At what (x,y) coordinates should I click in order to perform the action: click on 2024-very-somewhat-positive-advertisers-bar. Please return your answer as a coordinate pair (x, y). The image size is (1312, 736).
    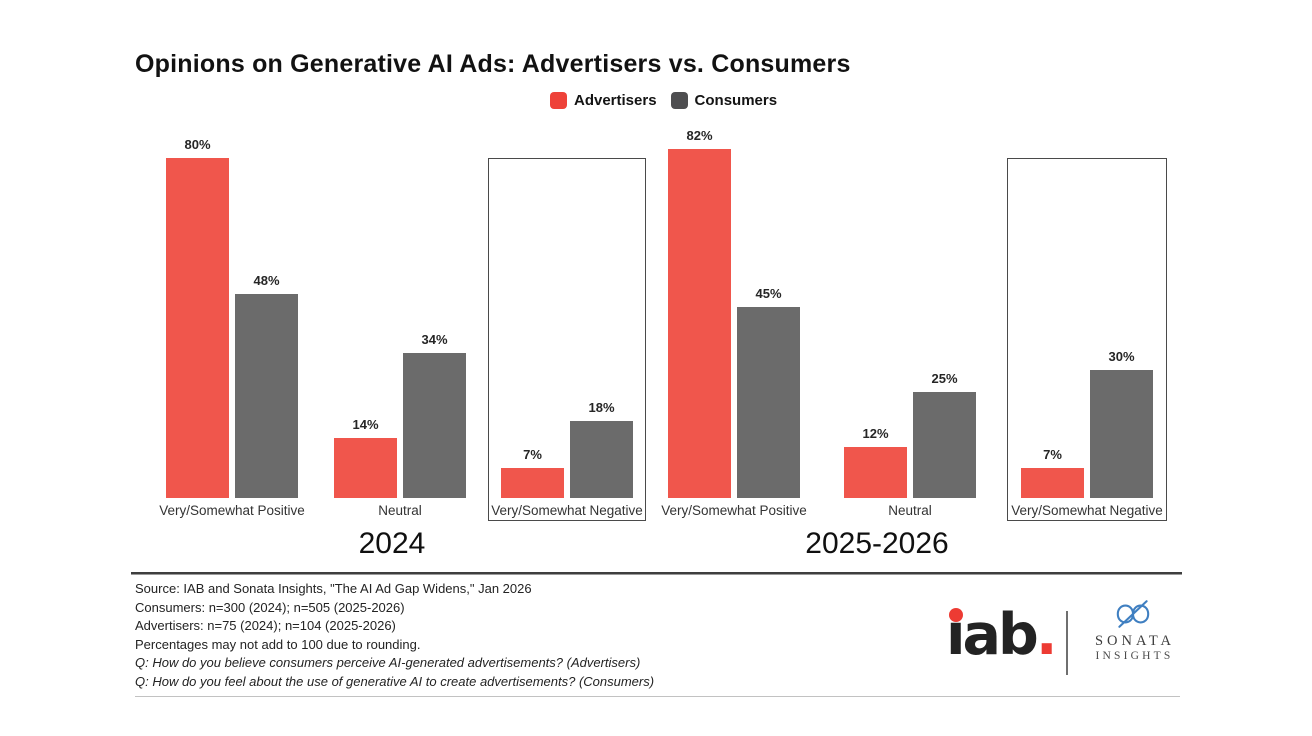
    Looking at the image, I should click on (197, 328).